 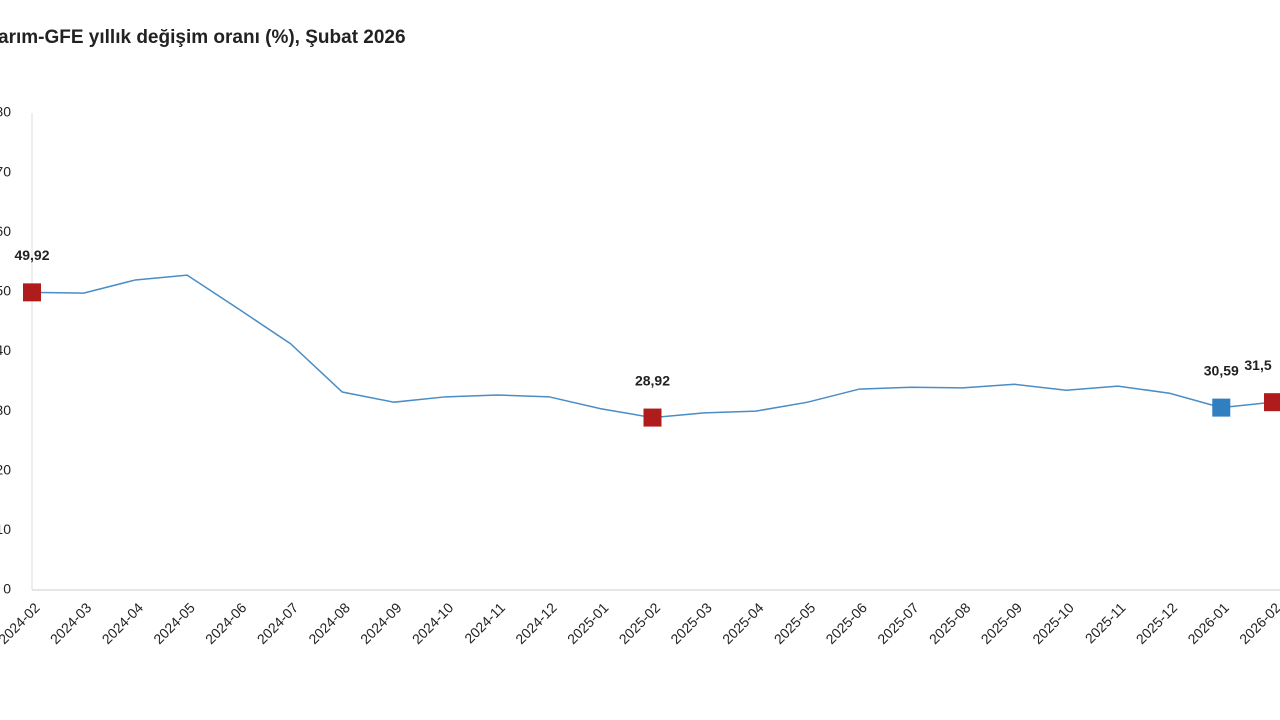 I want to click on x-tick-label: 2025-07, so click(x=898, y=623).